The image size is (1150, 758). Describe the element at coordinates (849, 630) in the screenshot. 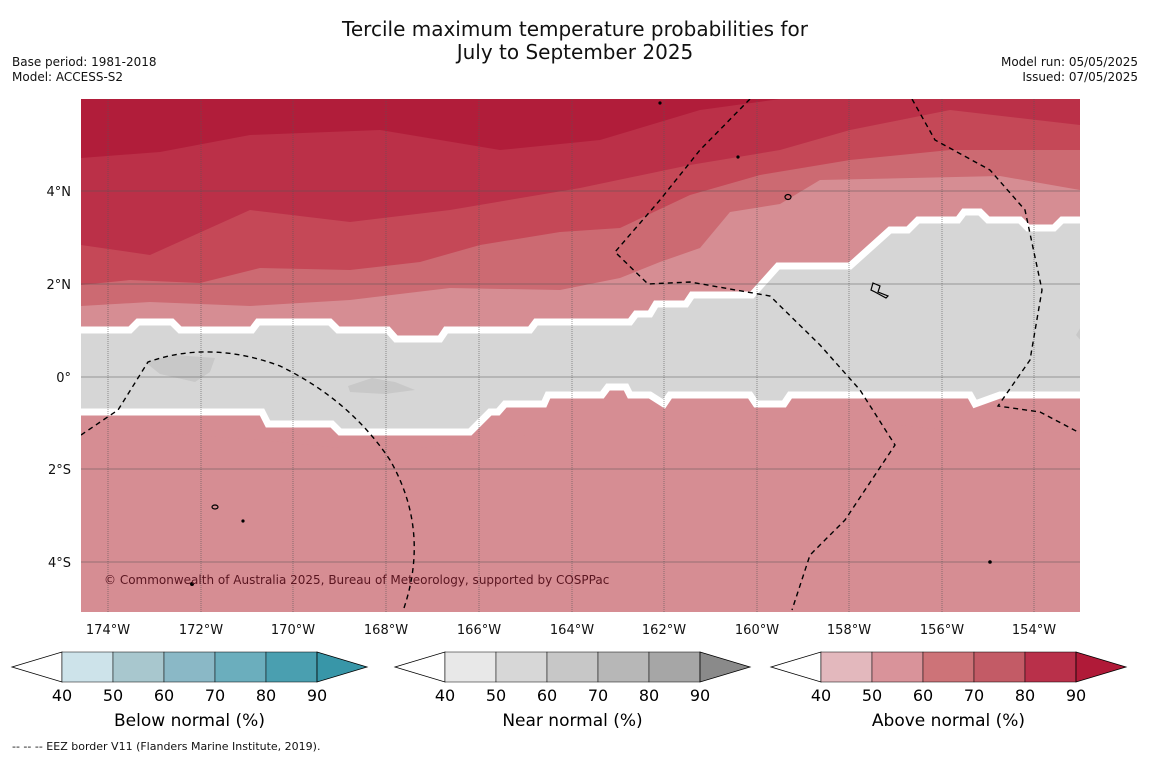

I see `lon-label: 158°W` at that location.